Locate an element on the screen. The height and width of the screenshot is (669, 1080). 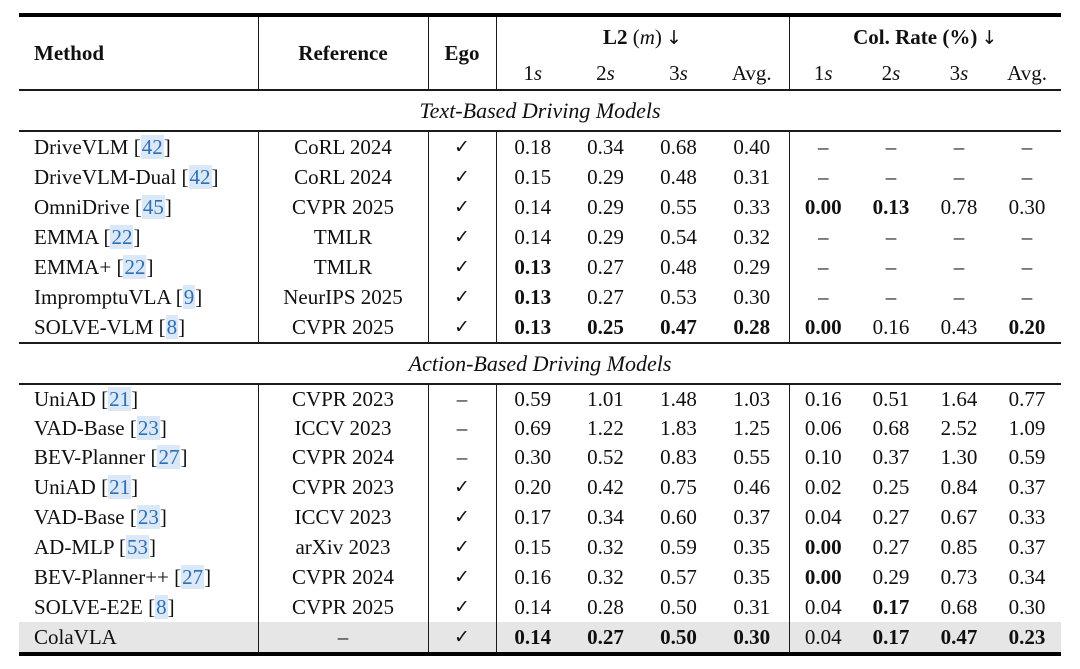
reference-cell: CoRL 2024 is located at coordinates (343, 146).